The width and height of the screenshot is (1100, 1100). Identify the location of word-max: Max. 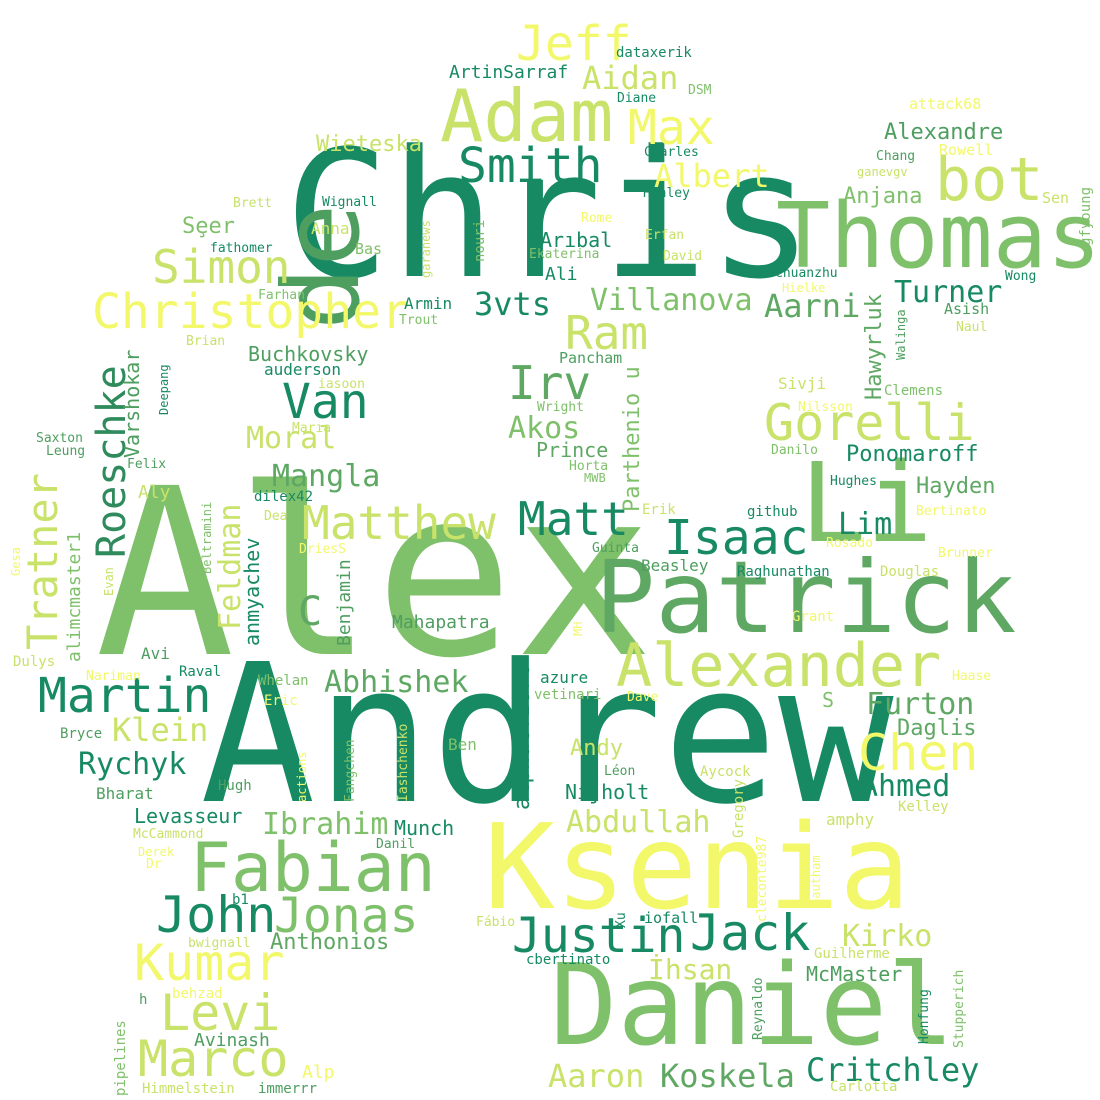
(671, 128).